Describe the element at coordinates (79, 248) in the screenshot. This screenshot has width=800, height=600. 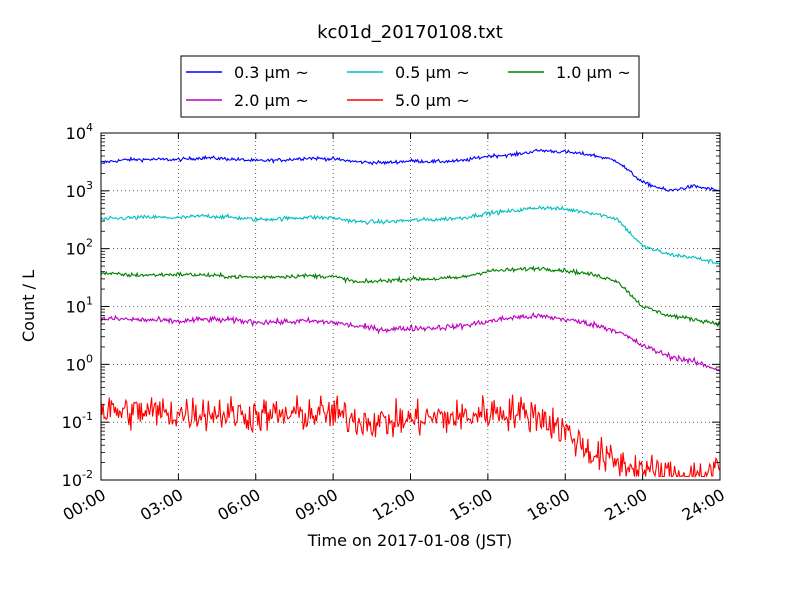
I see `y-tick-label: 10²` at that location.